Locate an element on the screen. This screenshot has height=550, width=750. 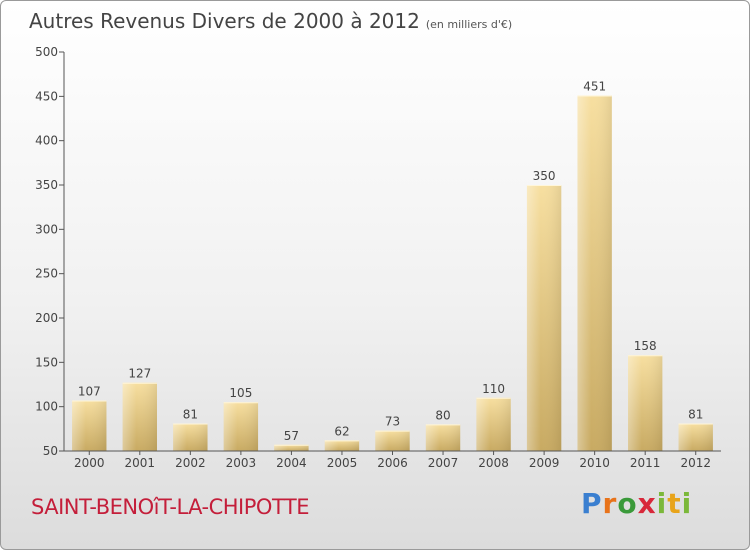
bar-shade-2001 is located at coordinates (139, 416).